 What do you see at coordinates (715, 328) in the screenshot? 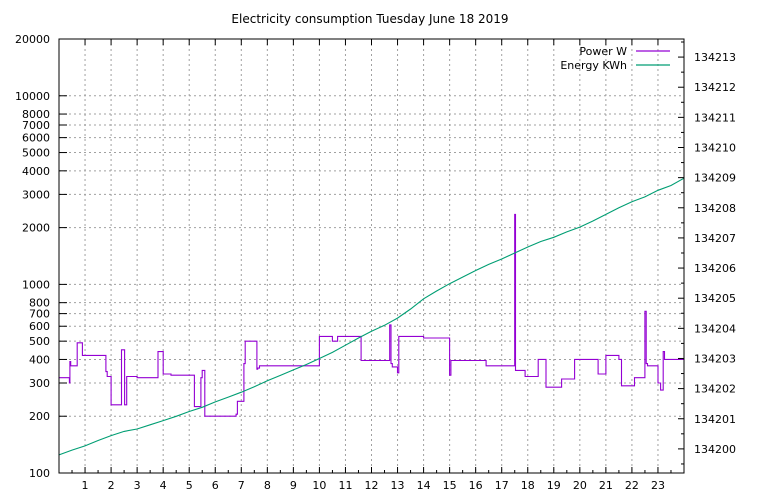
I see `y2-tick-label: 134204` at bounding box center [715, 328].